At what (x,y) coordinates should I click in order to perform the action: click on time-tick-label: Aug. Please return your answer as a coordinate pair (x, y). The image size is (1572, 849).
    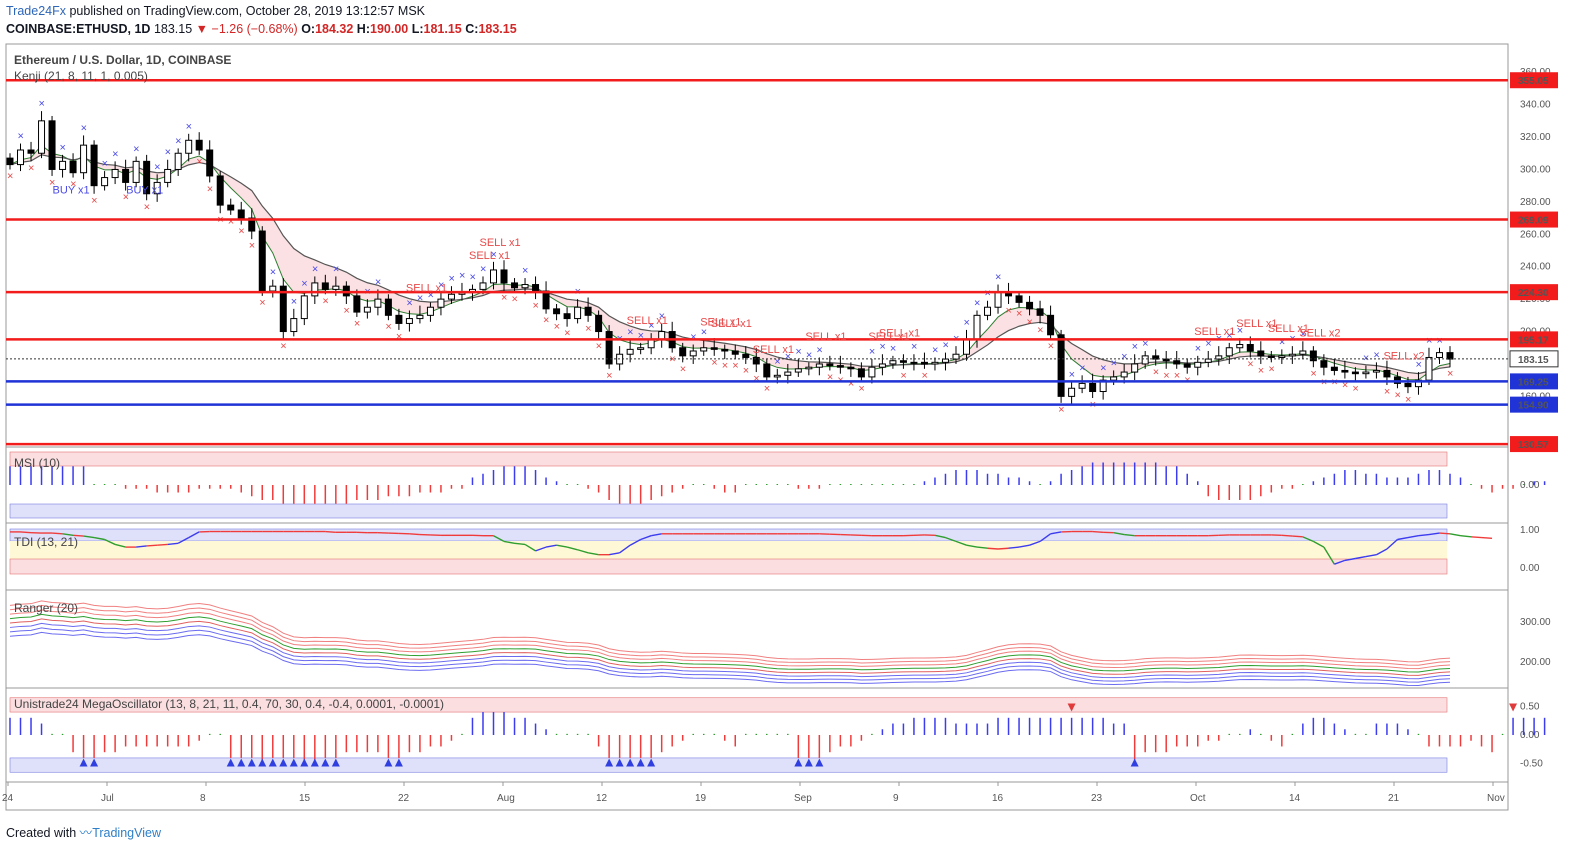
    Looking at the image, I should click on (506, 798).